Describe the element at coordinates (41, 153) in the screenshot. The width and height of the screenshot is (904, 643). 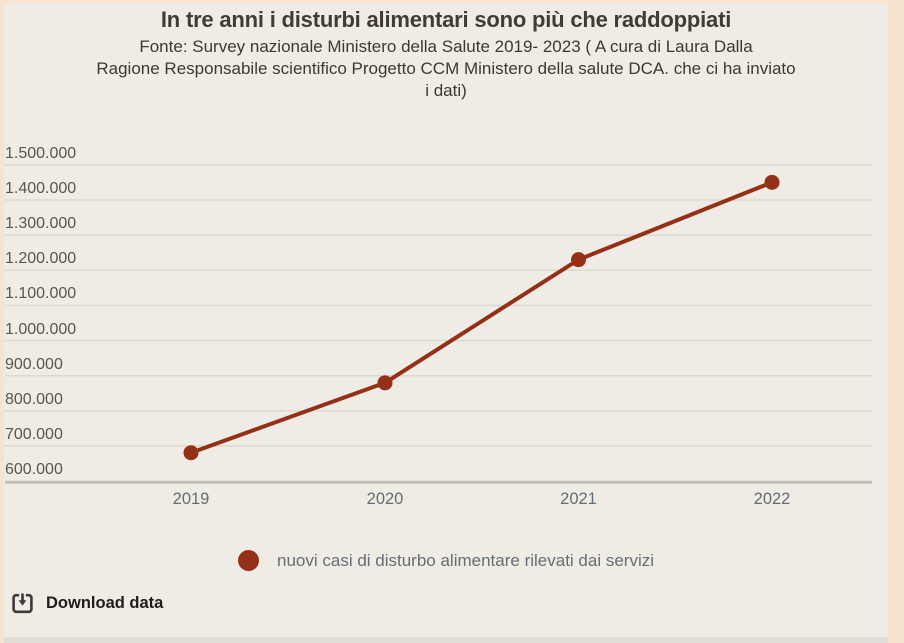
I see `y-tick-label: 1.500.000` at that location.